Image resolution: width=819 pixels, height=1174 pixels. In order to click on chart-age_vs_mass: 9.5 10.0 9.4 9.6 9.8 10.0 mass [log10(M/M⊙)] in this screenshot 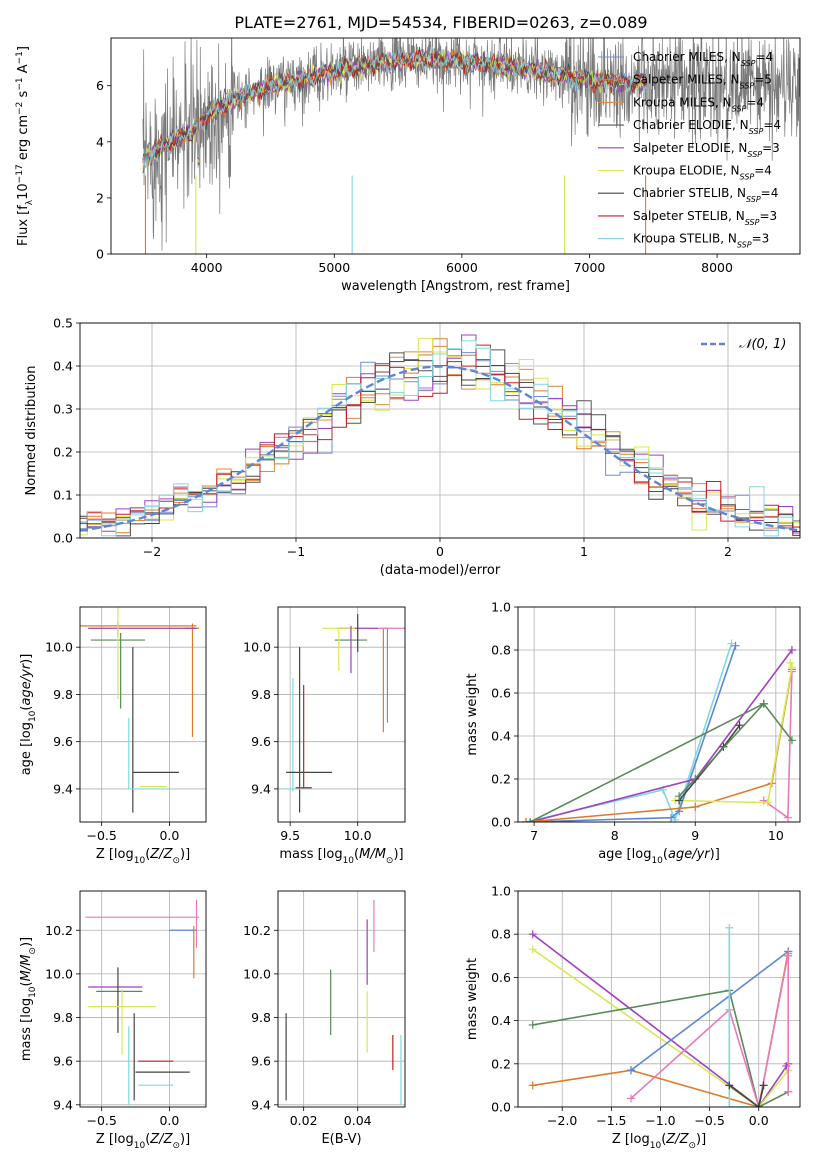, I will do `click(324, 736)`.